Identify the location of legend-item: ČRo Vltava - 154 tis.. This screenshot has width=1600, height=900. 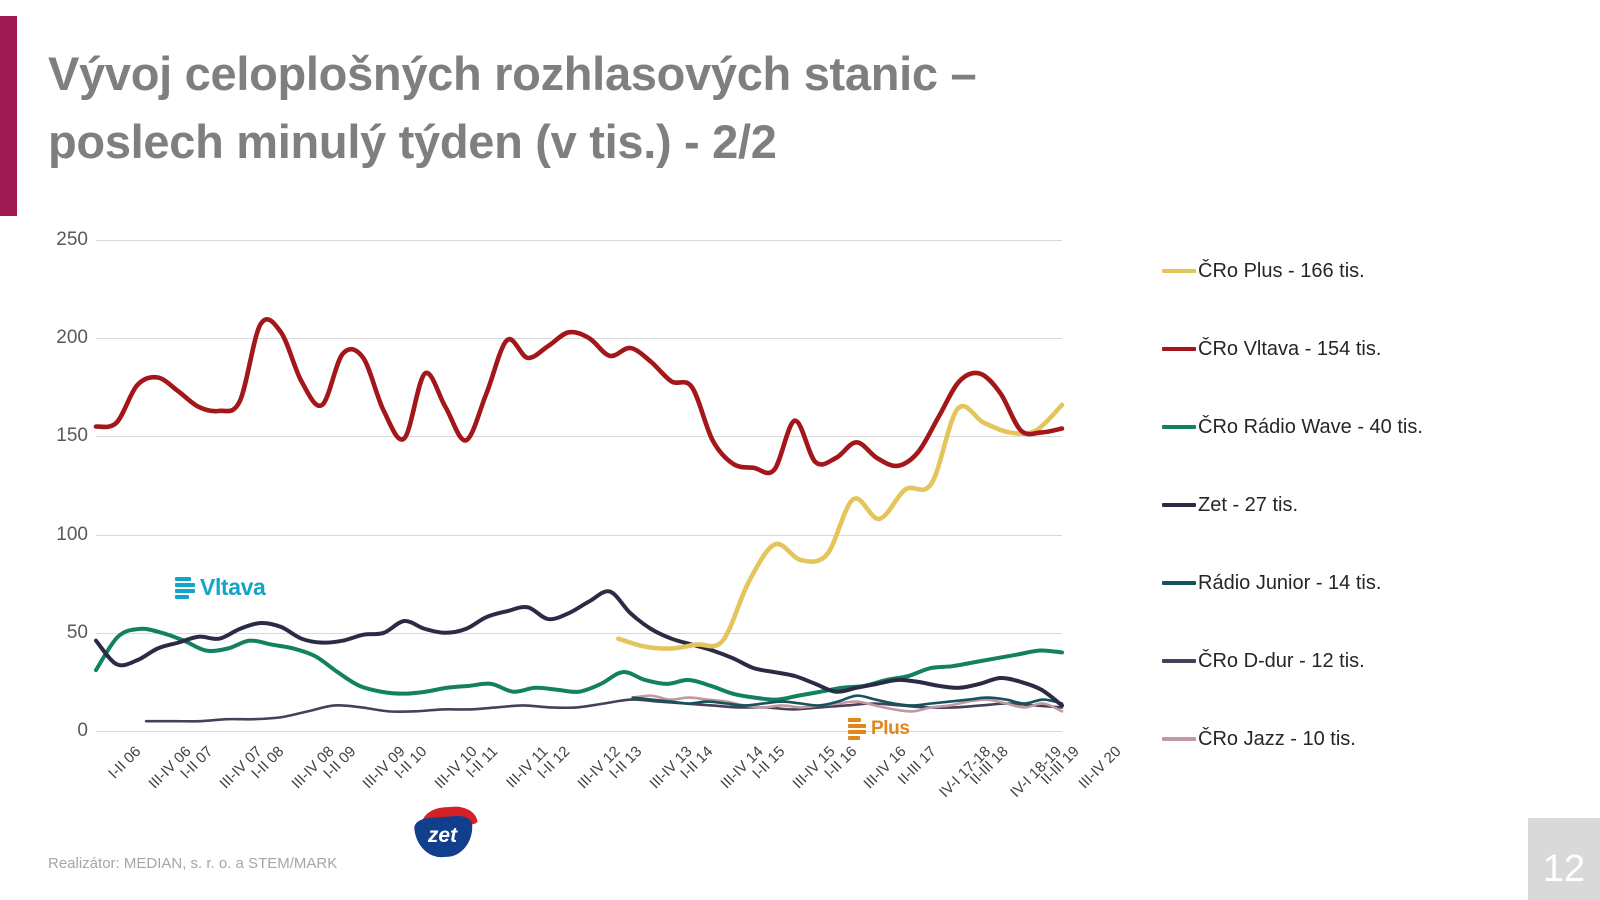
(1362, 349).